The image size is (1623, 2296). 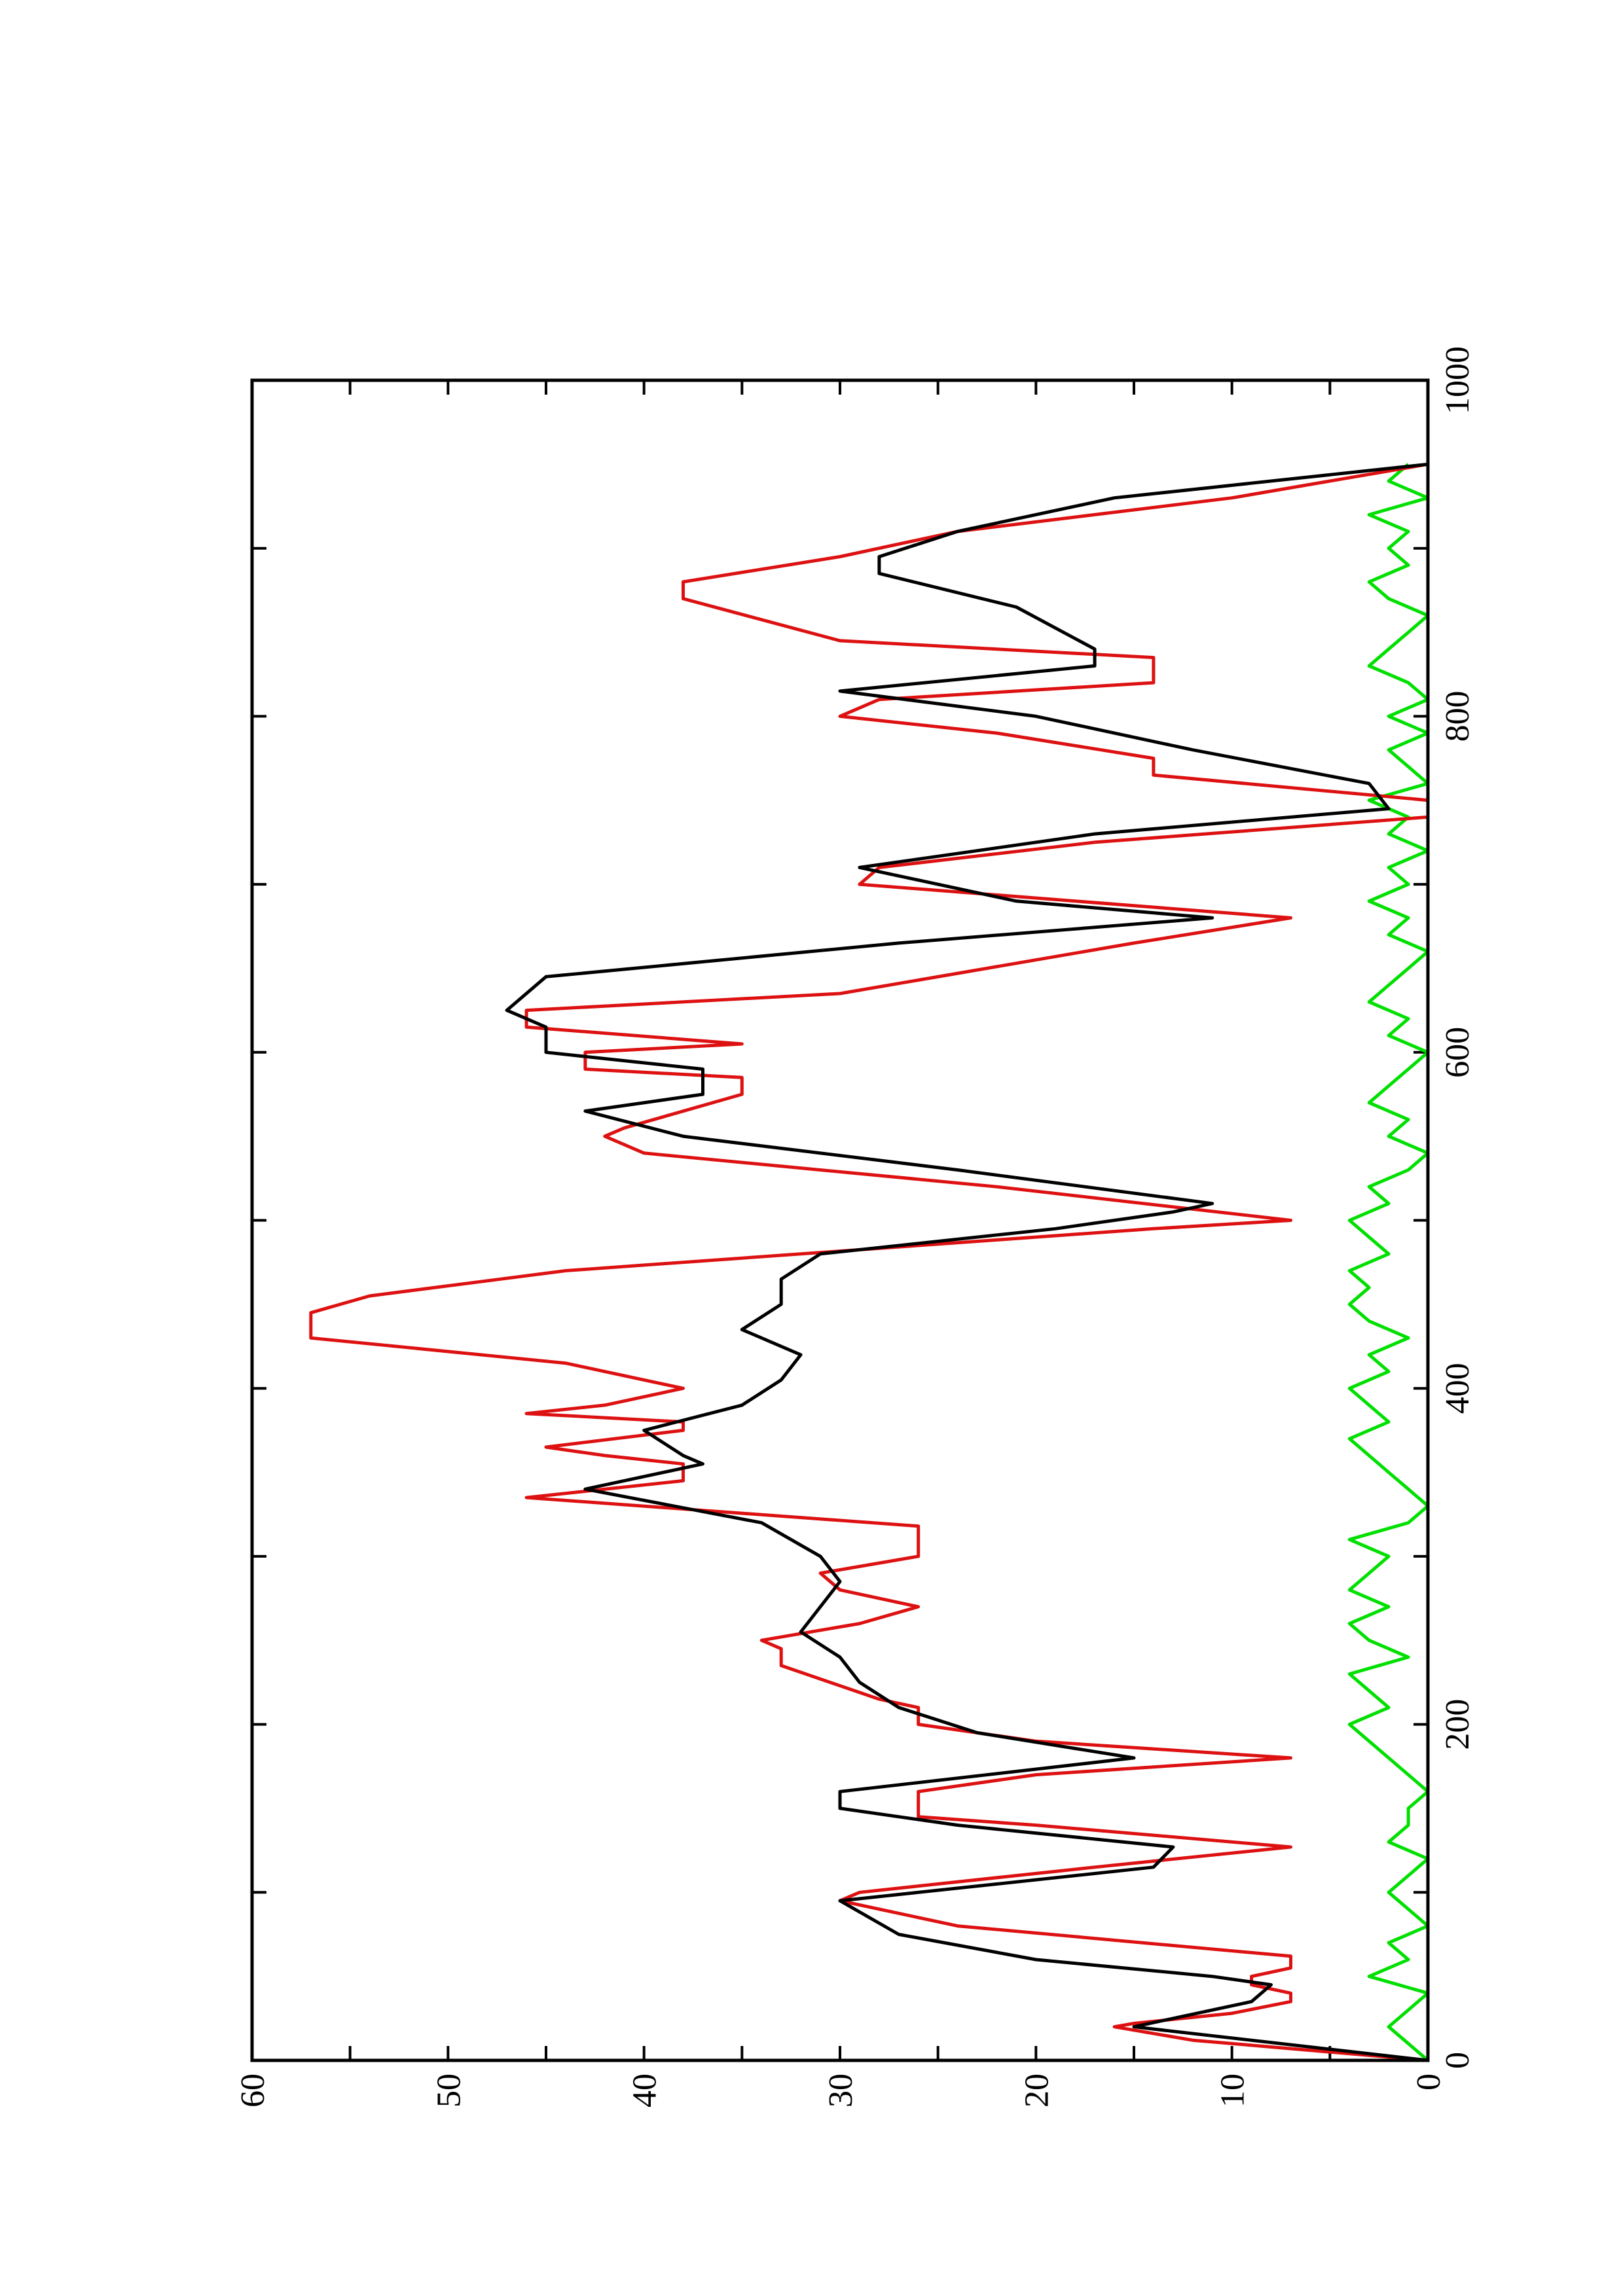 I want to click on series-line, so click(x=1388, y=1262).